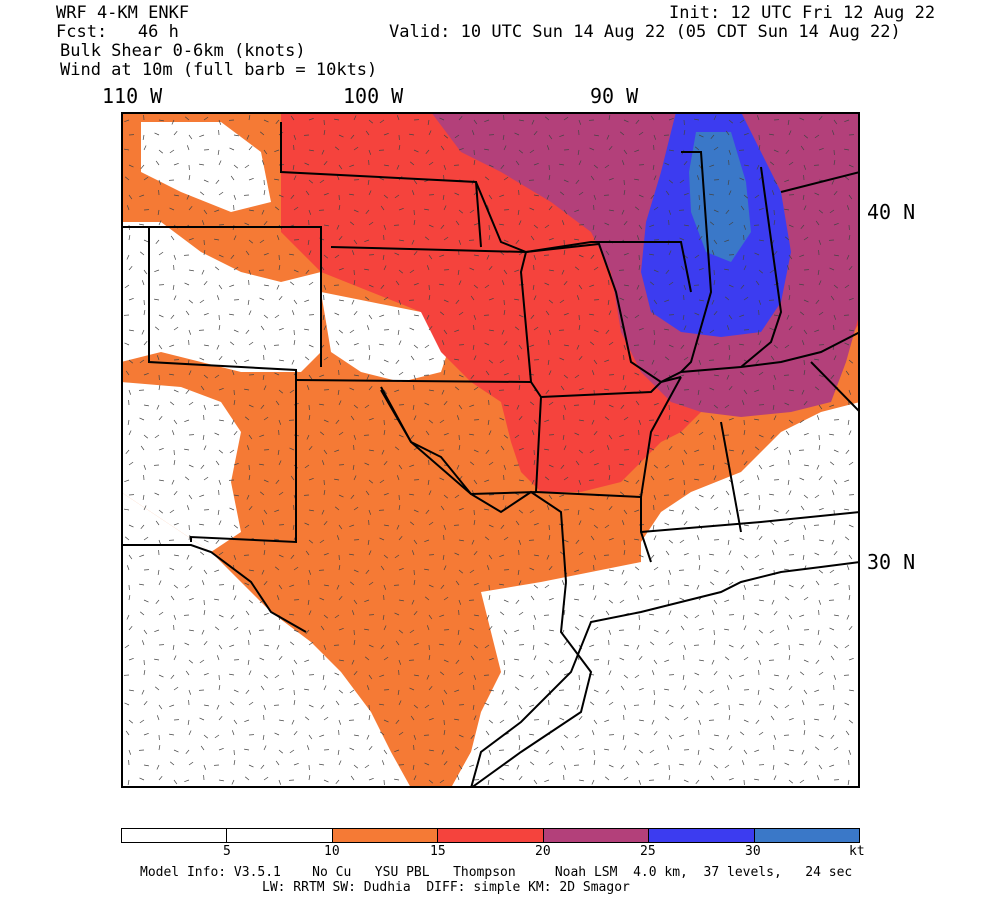 This screenshot has width=1000, height=900. I want to click on colorbar-label-15: 15, so click(438, 851).